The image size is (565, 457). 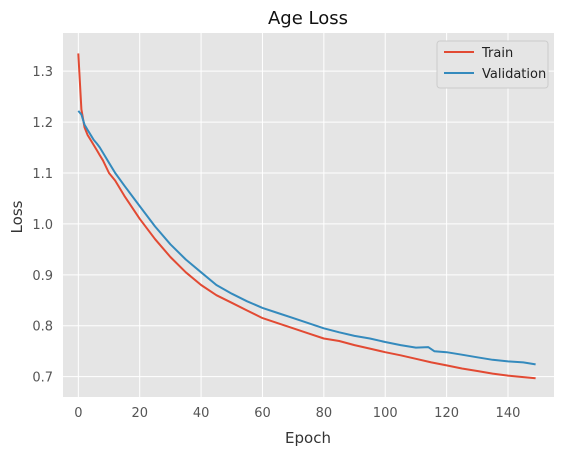 I want to click on legend: Train Validation, so click(x=492, y=64).